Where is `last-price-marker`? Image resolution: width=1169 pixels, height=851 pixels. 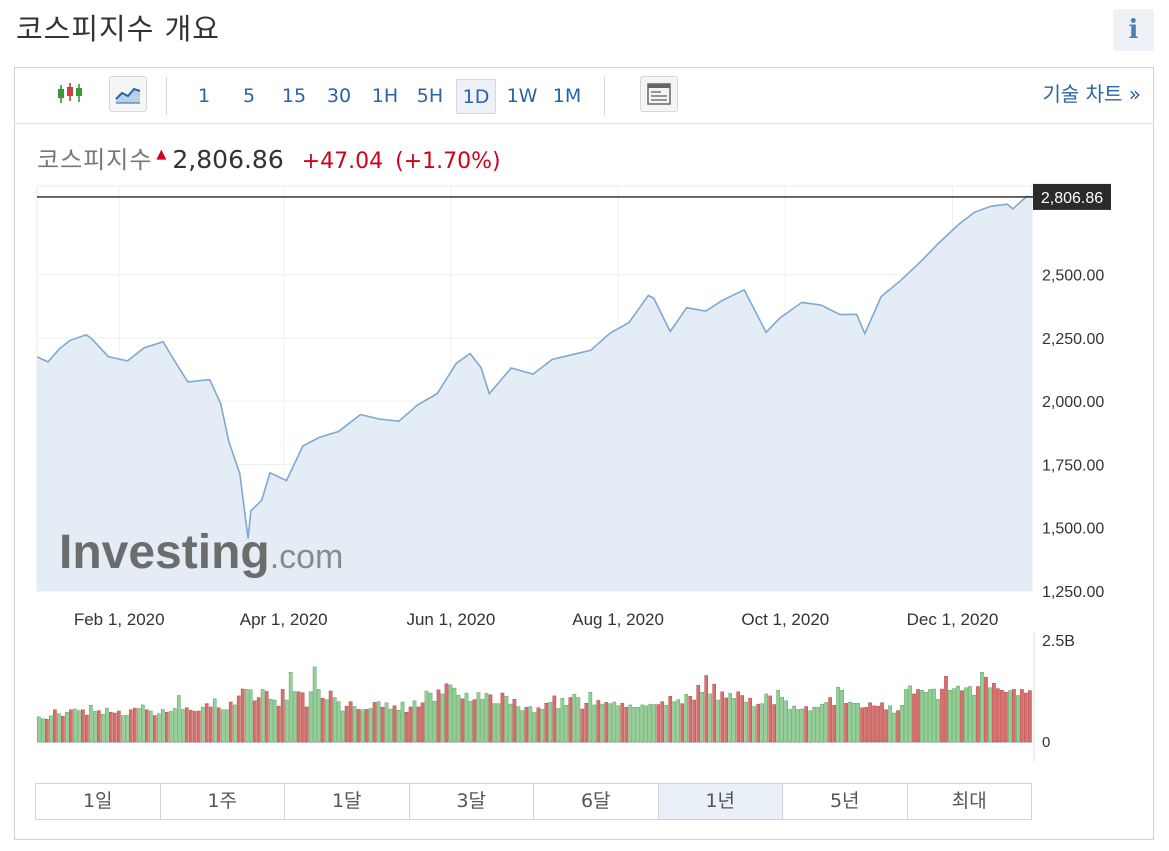
last-price-marker is located at coordinates (1072, 196).